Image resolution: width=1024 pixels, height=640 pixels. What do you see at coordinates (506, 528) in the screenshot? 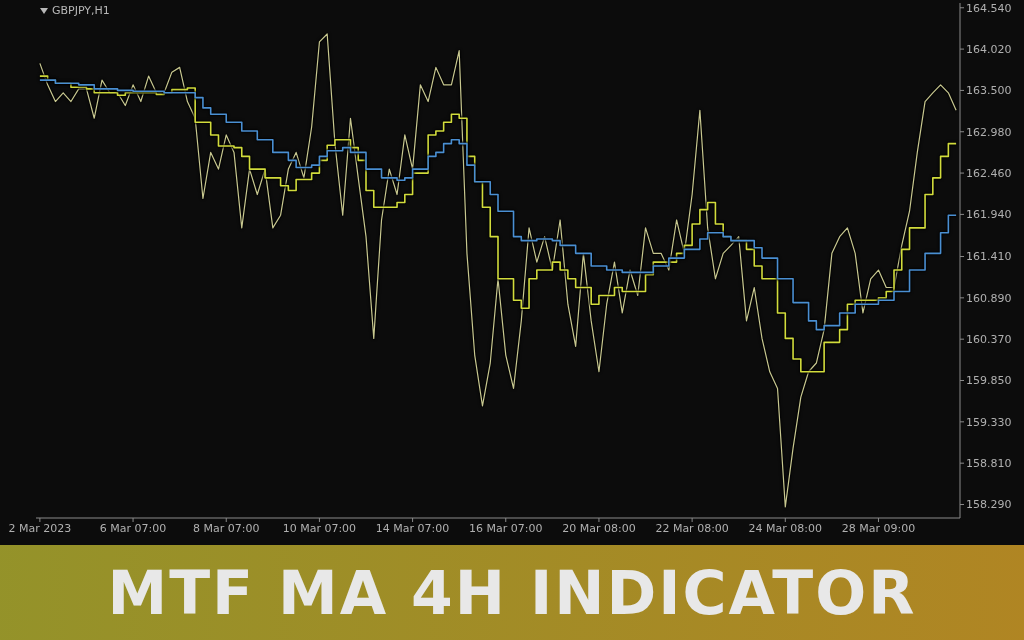
I see `x-tick-label: 16 Mar 07:00` at bounding box center [506, 528].